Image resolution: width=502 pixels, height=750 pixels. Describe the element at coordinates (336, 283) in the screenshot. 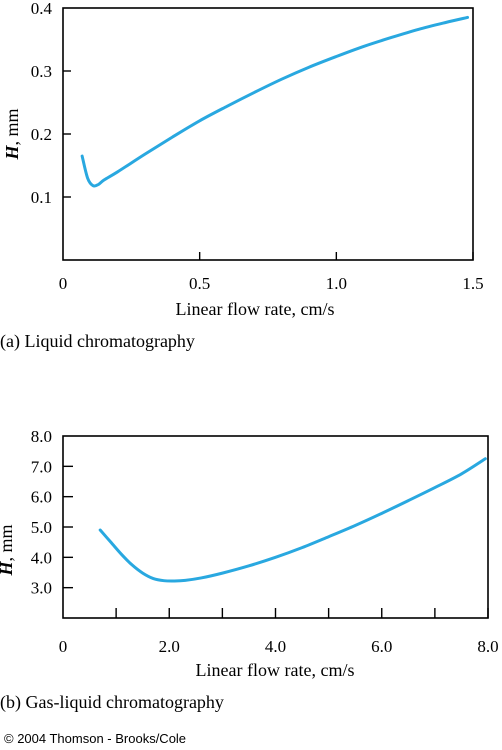

I see `x-tick-label: 1.0` at that location.